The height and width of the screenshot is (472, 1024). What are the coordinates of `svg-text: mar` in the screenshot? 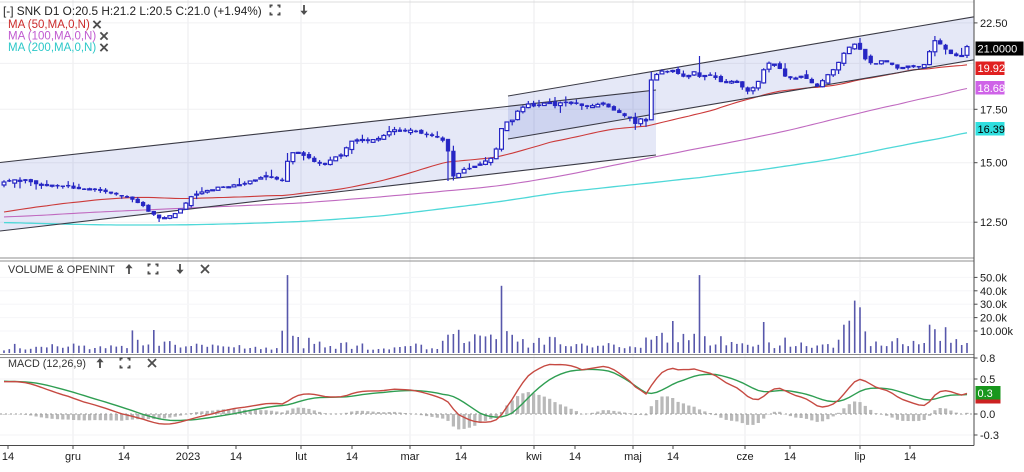 It's located at (410, 457).